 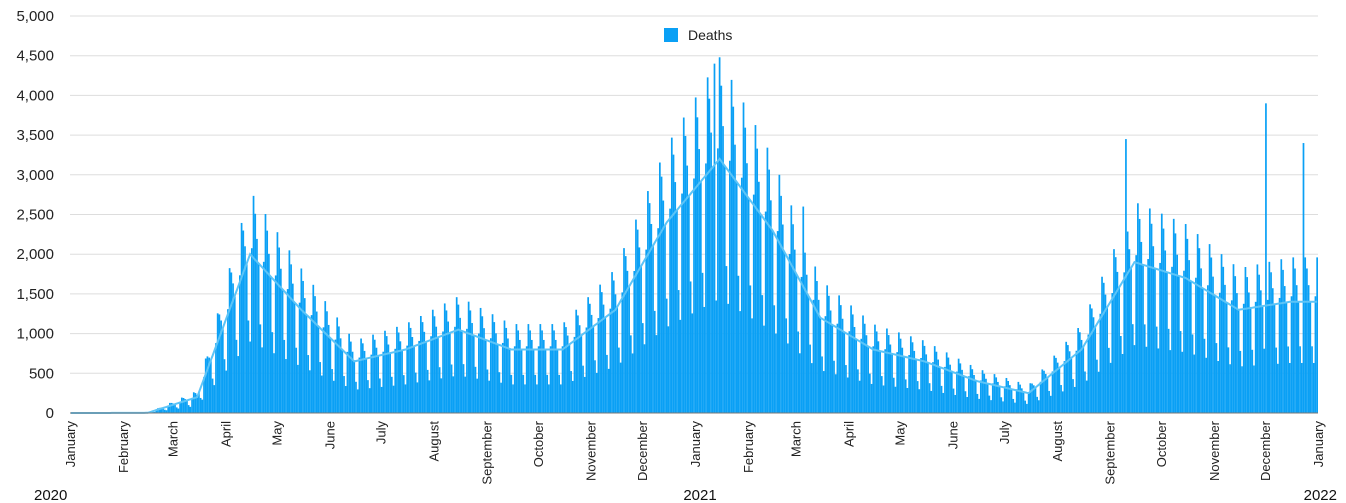 I want to click on month-label: January, so click(x=70, y=444).